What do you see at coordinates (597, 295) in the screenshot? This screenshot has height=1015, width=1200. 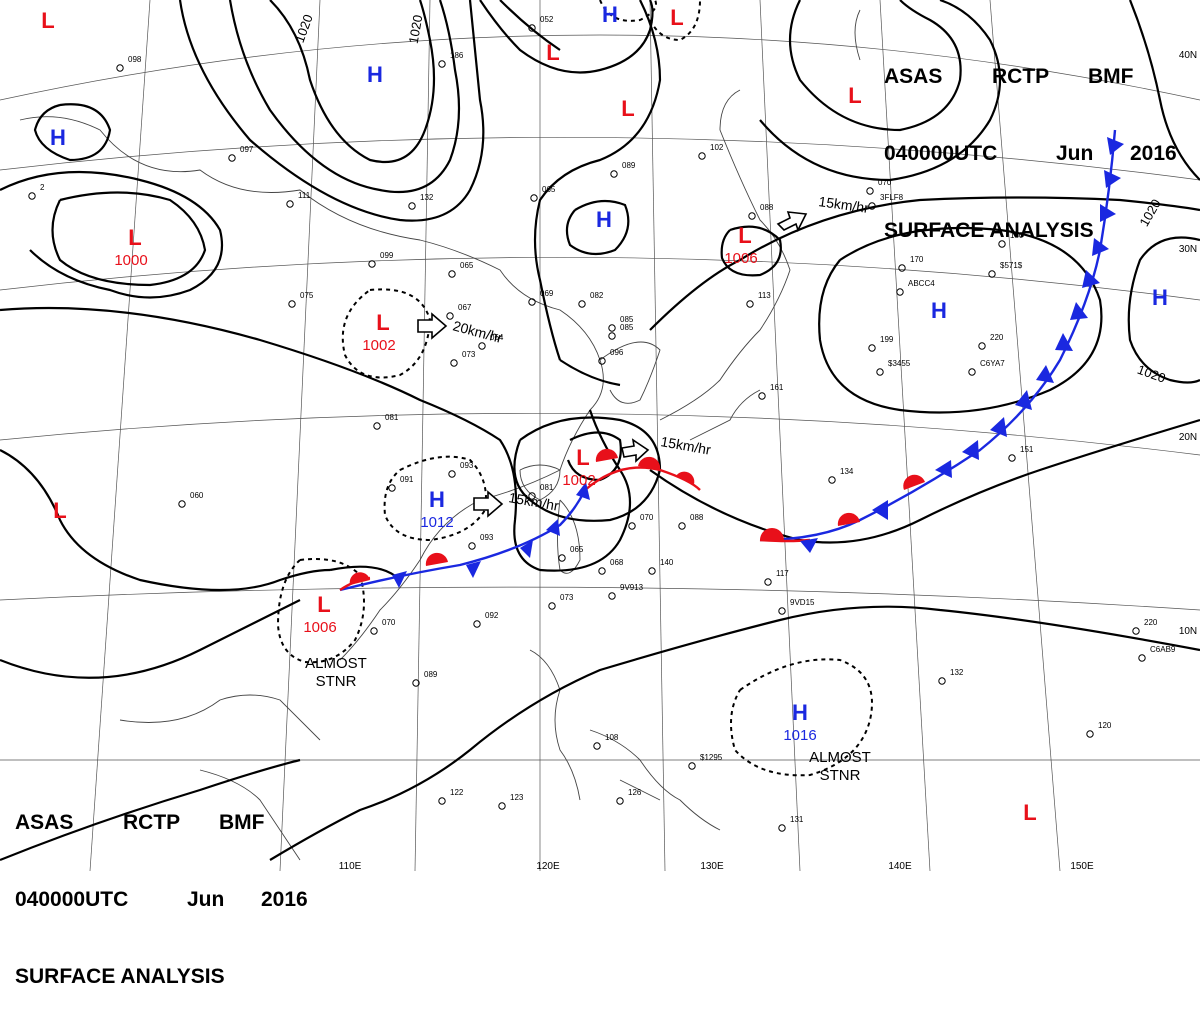 I see `station-value: 082` at bounding box center [597, 295].